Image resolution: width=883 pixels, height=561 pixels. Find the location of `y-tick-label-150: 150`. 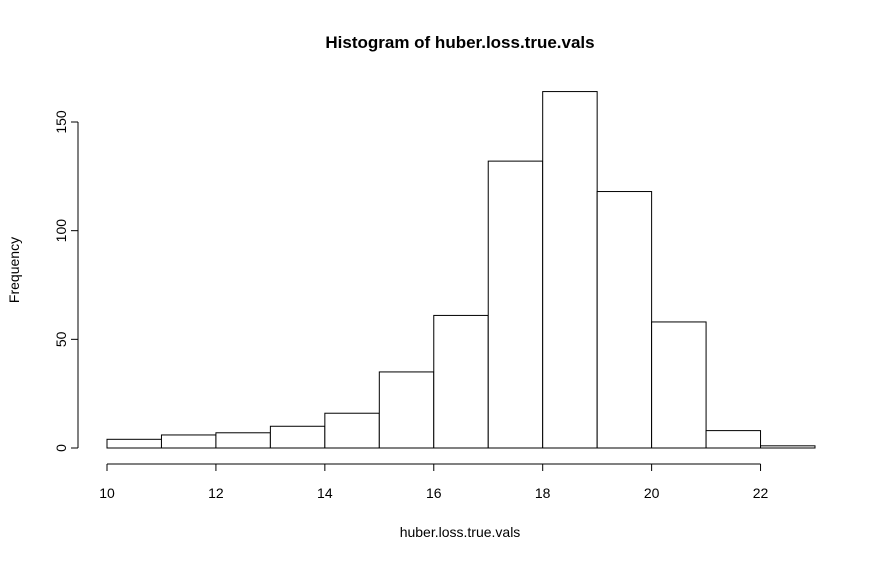

y-tick-label-150: 150 is located at coordinates (61, 122).